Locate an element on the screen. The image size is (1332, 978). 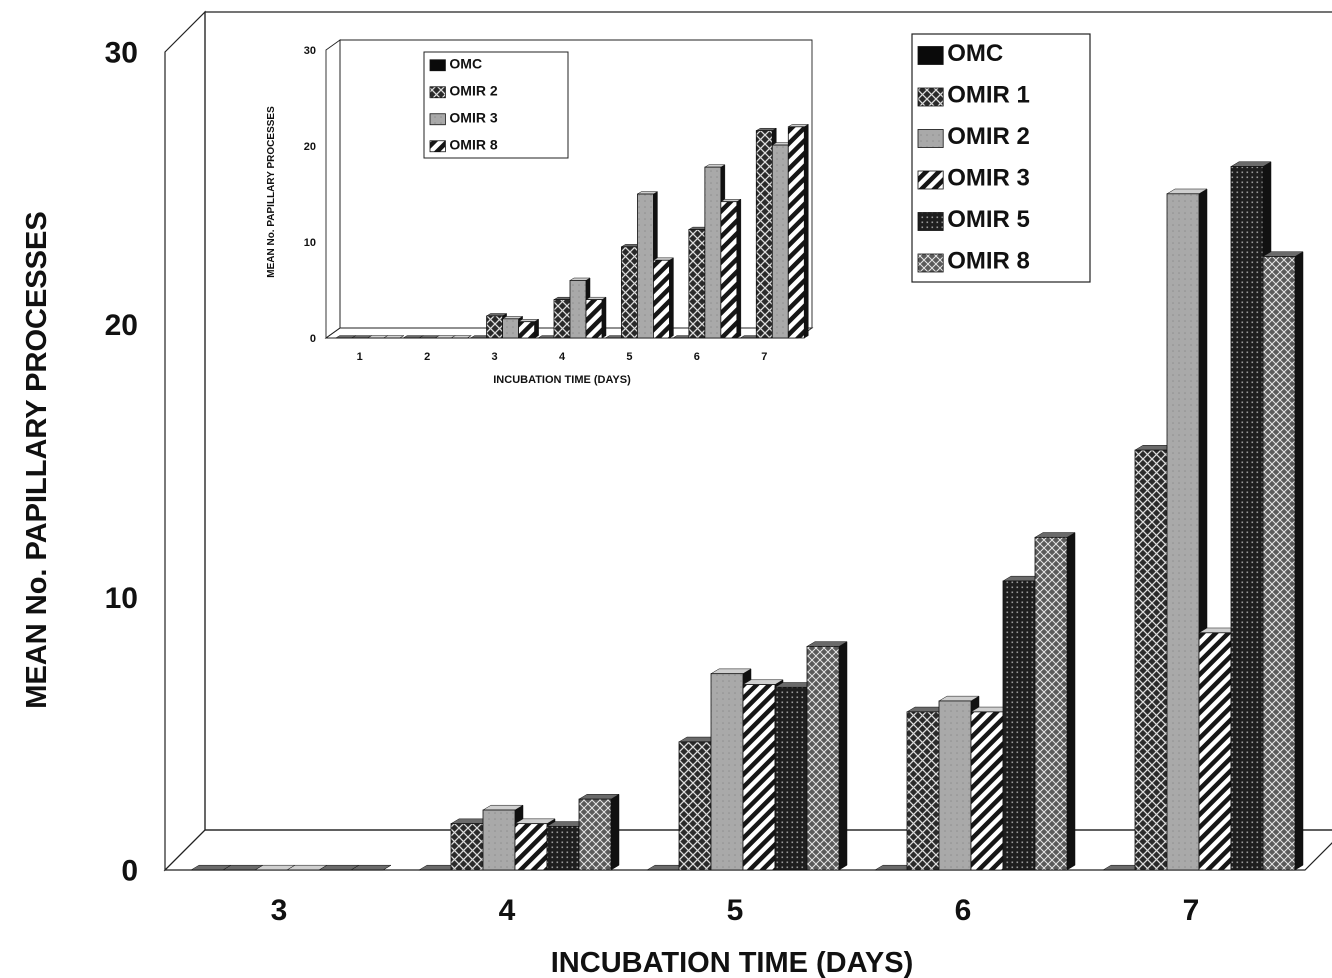
main-x-tick-label: 4 is located at coordinates (507, 910).